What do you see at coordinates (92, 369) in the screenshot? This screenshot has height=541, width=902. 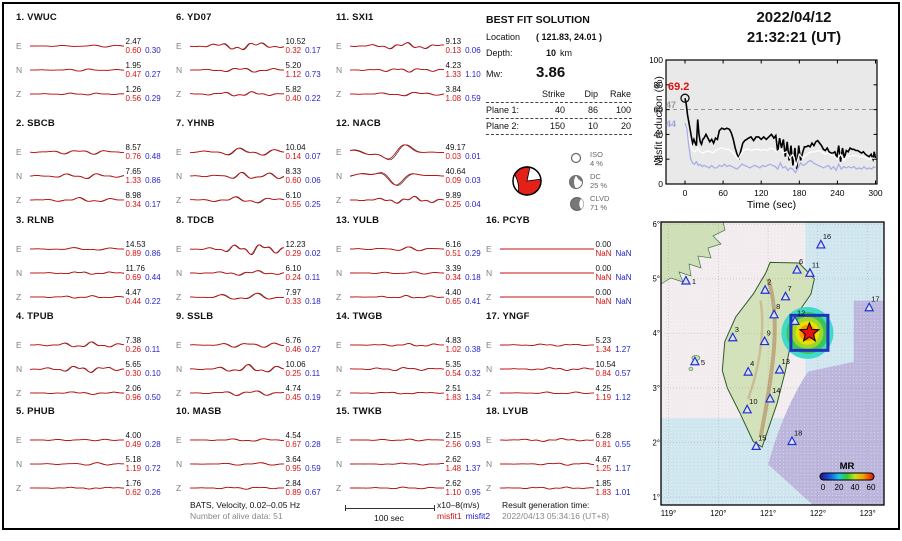 I see `waveform-row: N 5.65 0.30 0.10` at bounding box center [92, 369].